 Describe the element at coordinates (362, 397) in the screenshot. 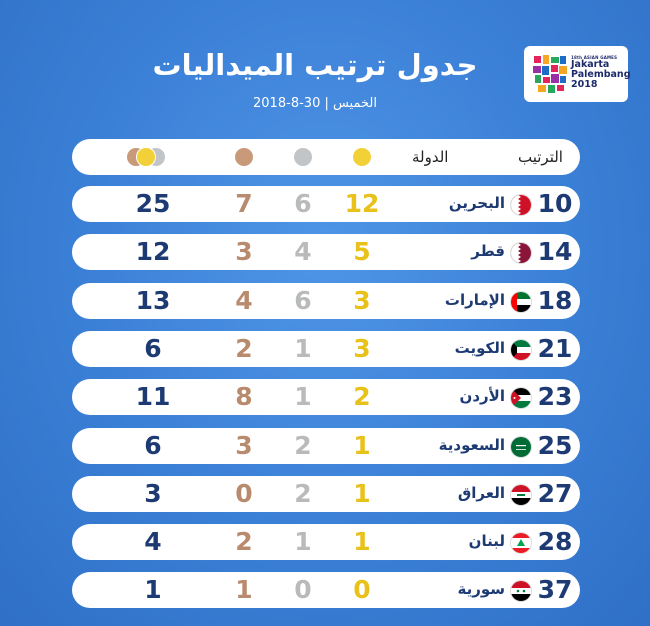

I see `gold-count: 2` at that location.